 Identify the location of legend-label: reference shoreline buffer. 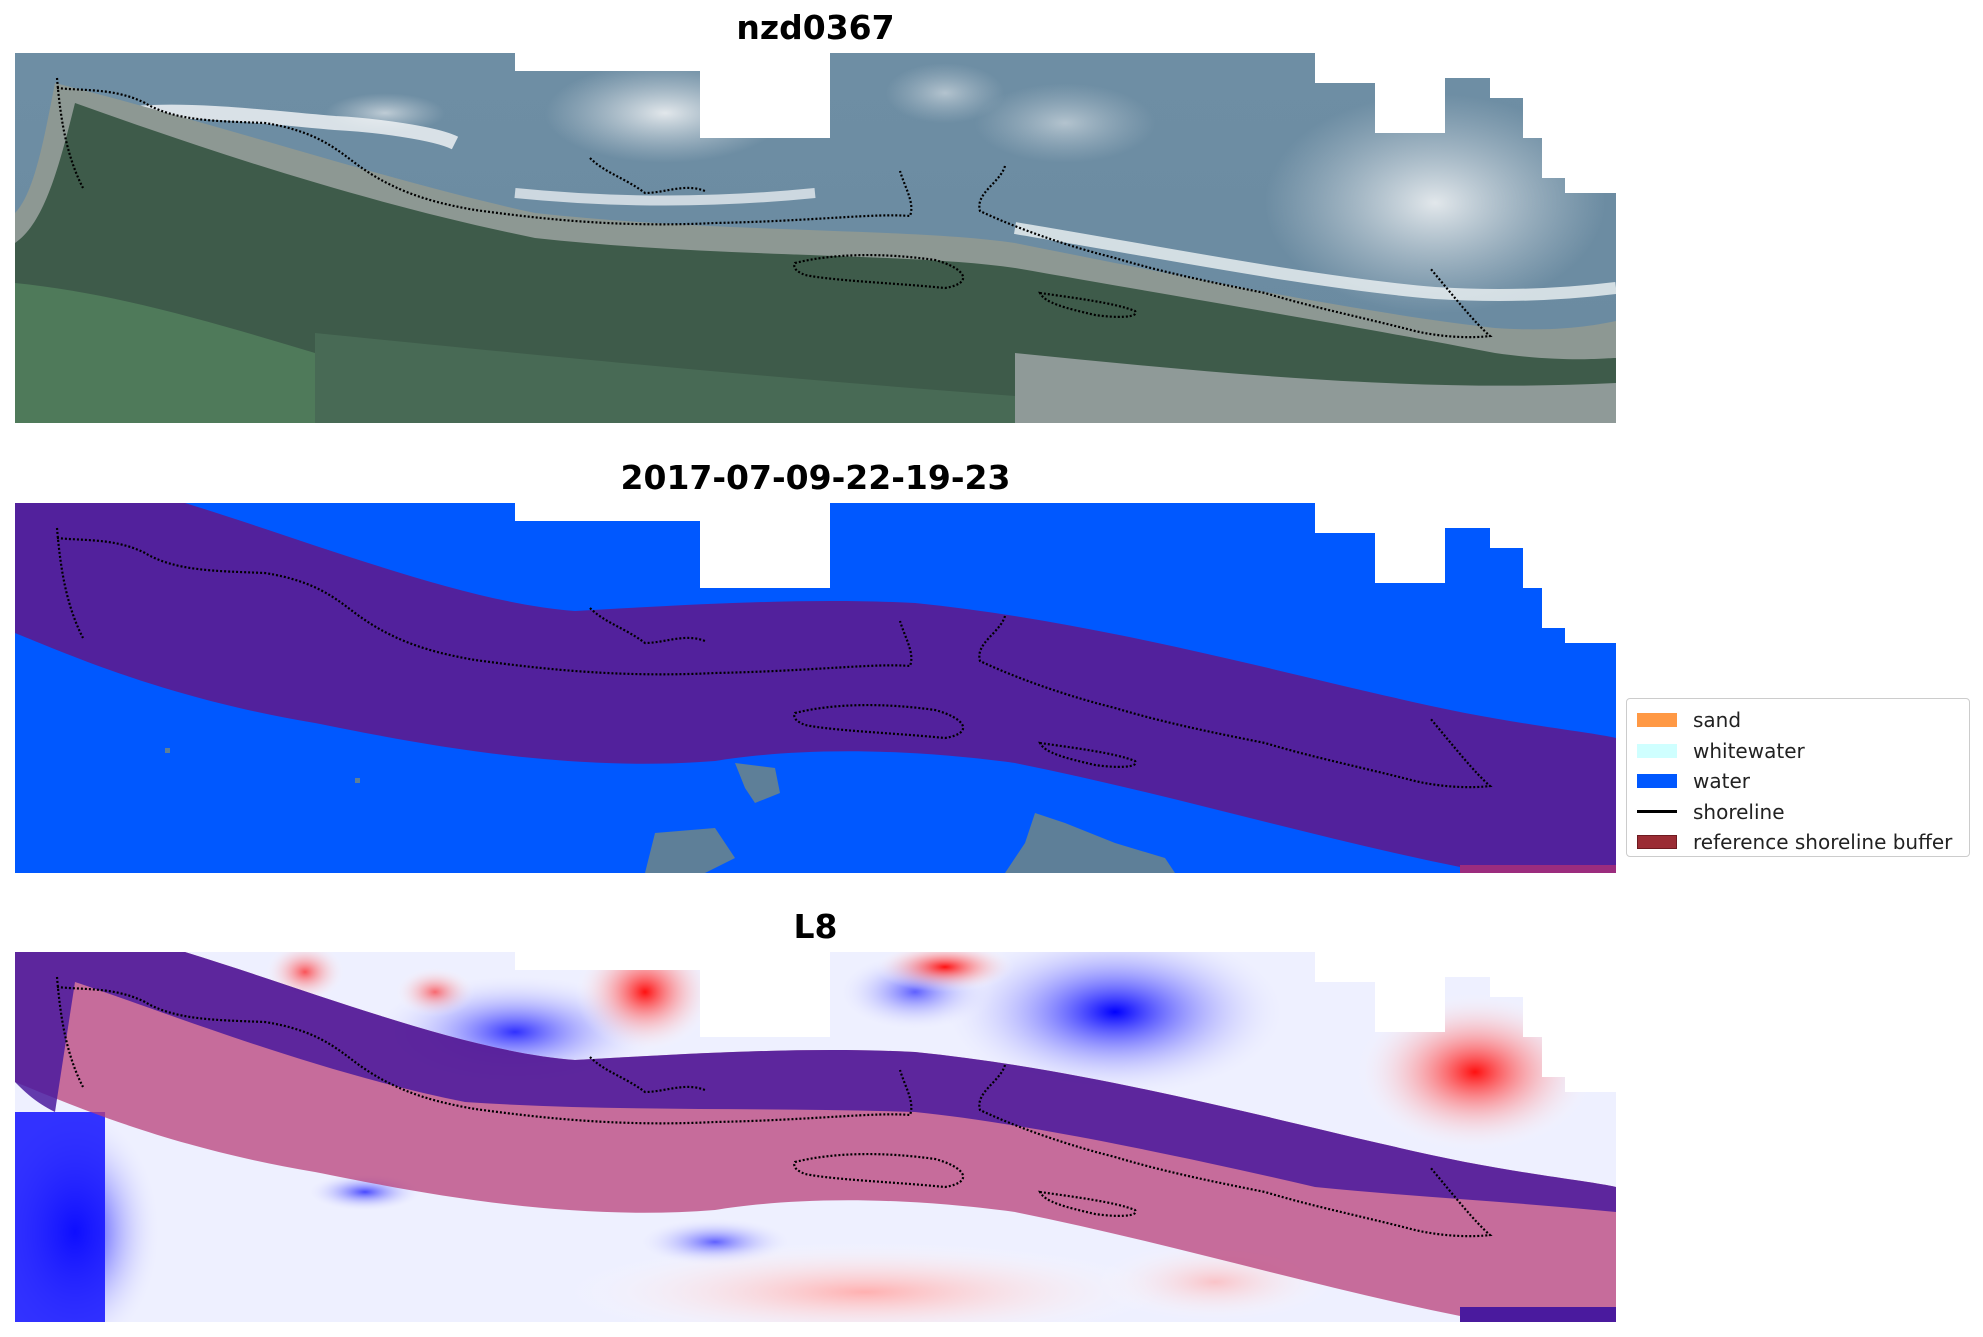
(1823, 842).